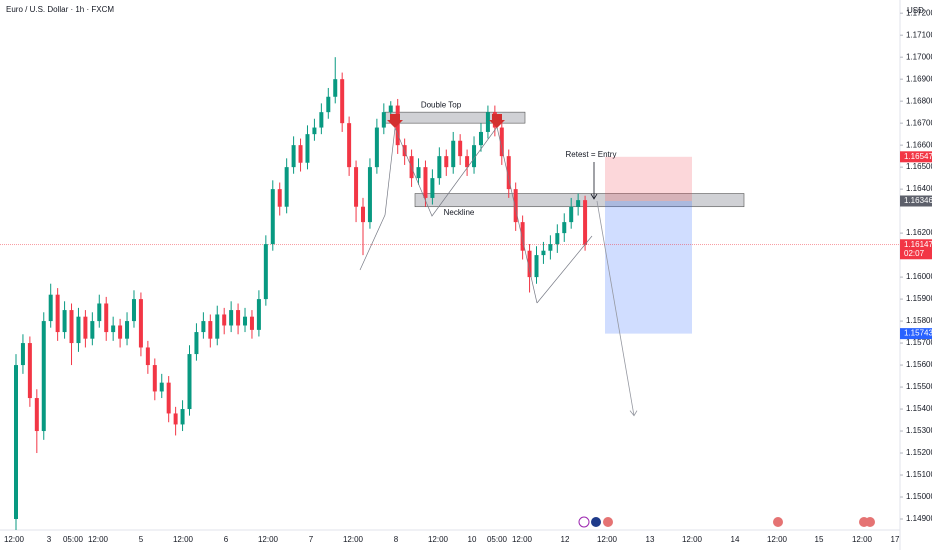 This screenshot has height=550, width=932. Describe the element at coordinates (441, 104) in the screenshot. I see `zone-label: Double Top` at that location.